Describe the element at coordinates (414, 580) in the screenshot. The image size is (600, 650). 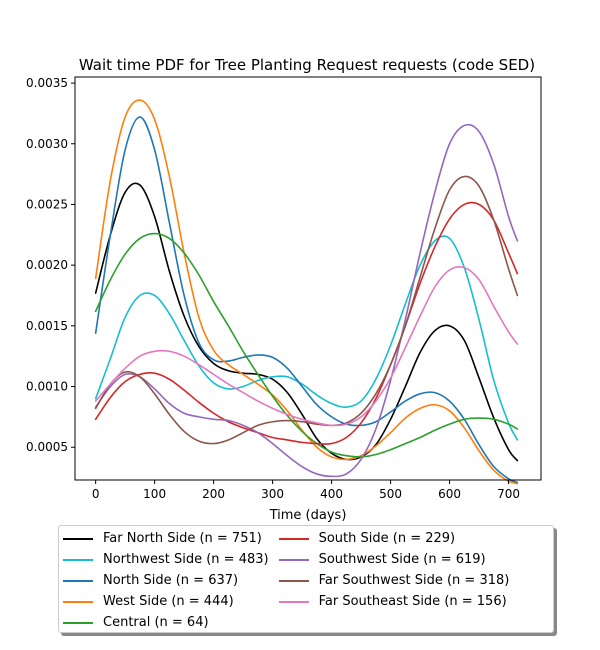
I see `legend-label: Far Southwest Side (n = 318)` at that location.